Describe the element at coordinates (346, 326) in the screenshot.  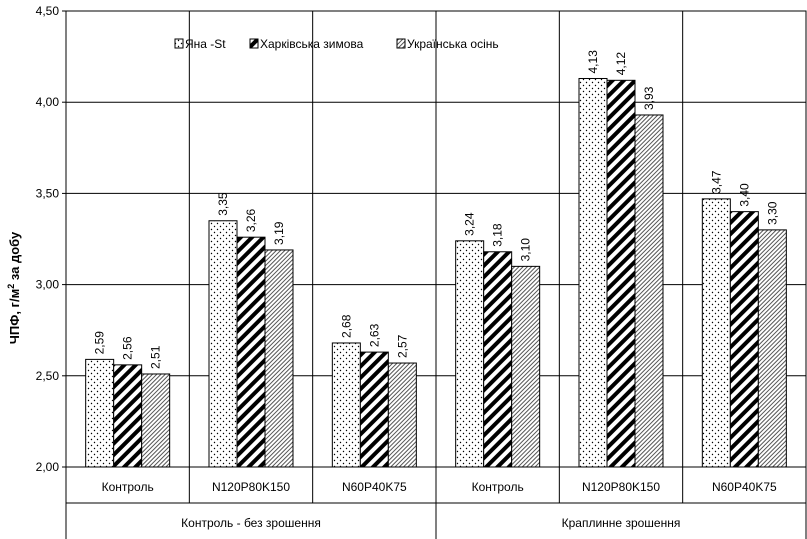
I see `data-label: 2,68` at that location.